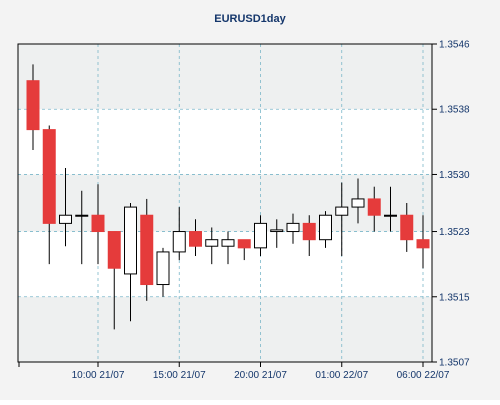 Image resolution: width=500 pixels, height=405 pixels. I want to click on y-tick-label: 1.3530, so click(454, 175).